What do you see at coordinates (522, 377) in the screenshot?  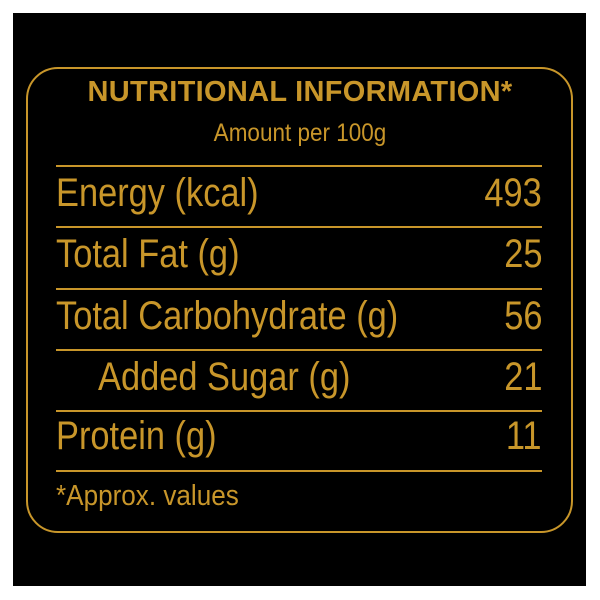 I see `nutrient-value: 21` at bounding box center [522, 377].